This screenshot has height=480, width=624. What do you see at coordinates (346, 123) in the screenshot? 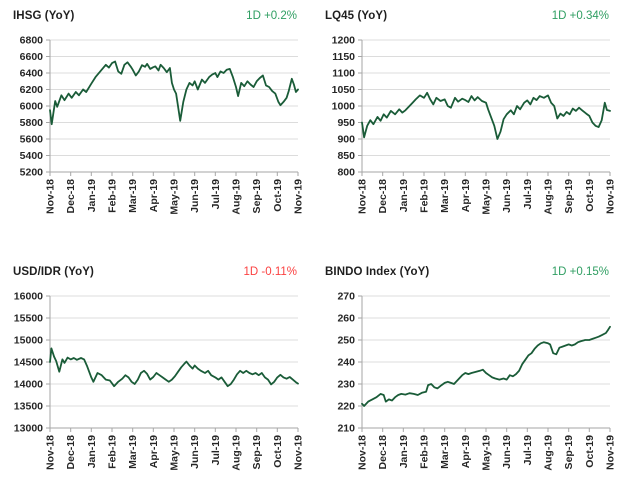
I see `svg-text: 950` at bounding box center [346, 123].